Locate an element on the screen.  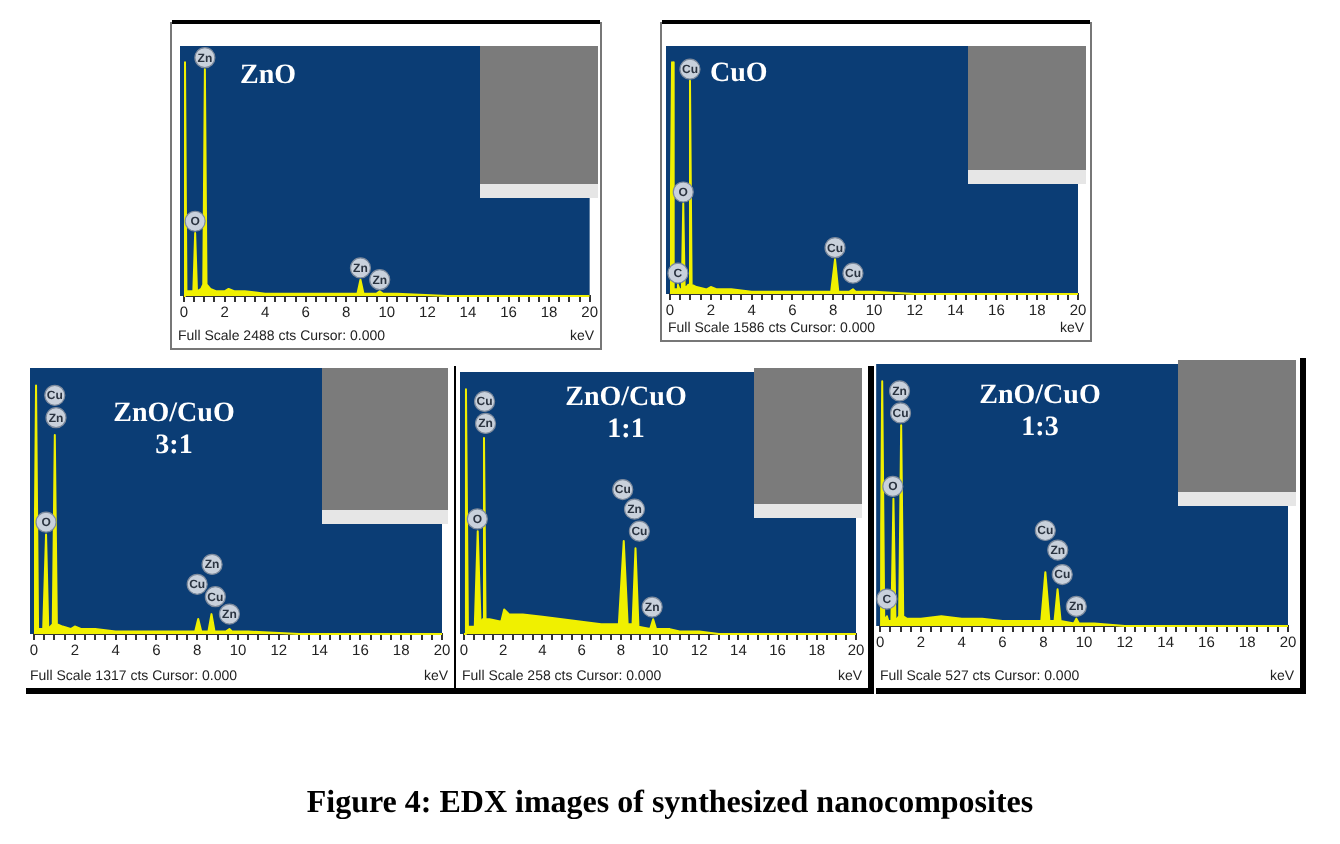
chart-title: CuO is located at coordinates (739, 74).